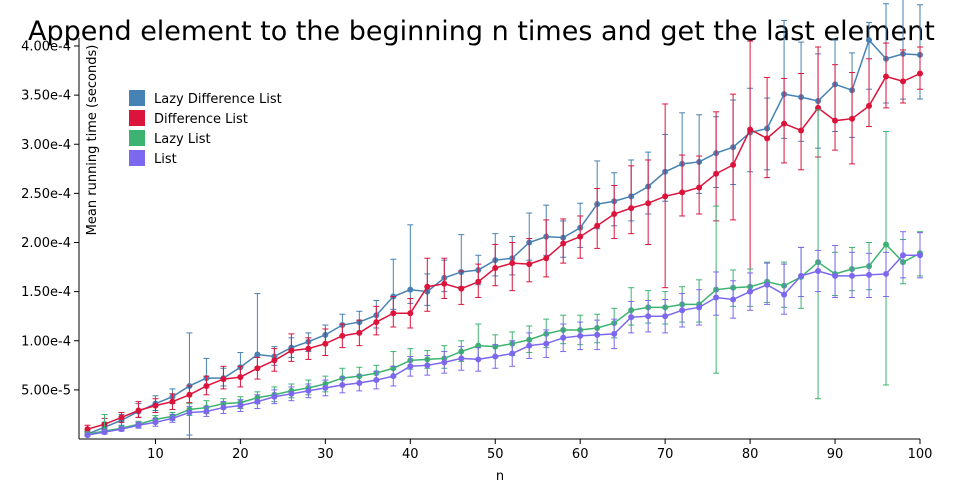 The height and width of the screenshot is (500, 960). What do you see at coordinates (495, 454) in the screenshot?
I see `x-tick-label: 50` at bounding box center [495, 454].